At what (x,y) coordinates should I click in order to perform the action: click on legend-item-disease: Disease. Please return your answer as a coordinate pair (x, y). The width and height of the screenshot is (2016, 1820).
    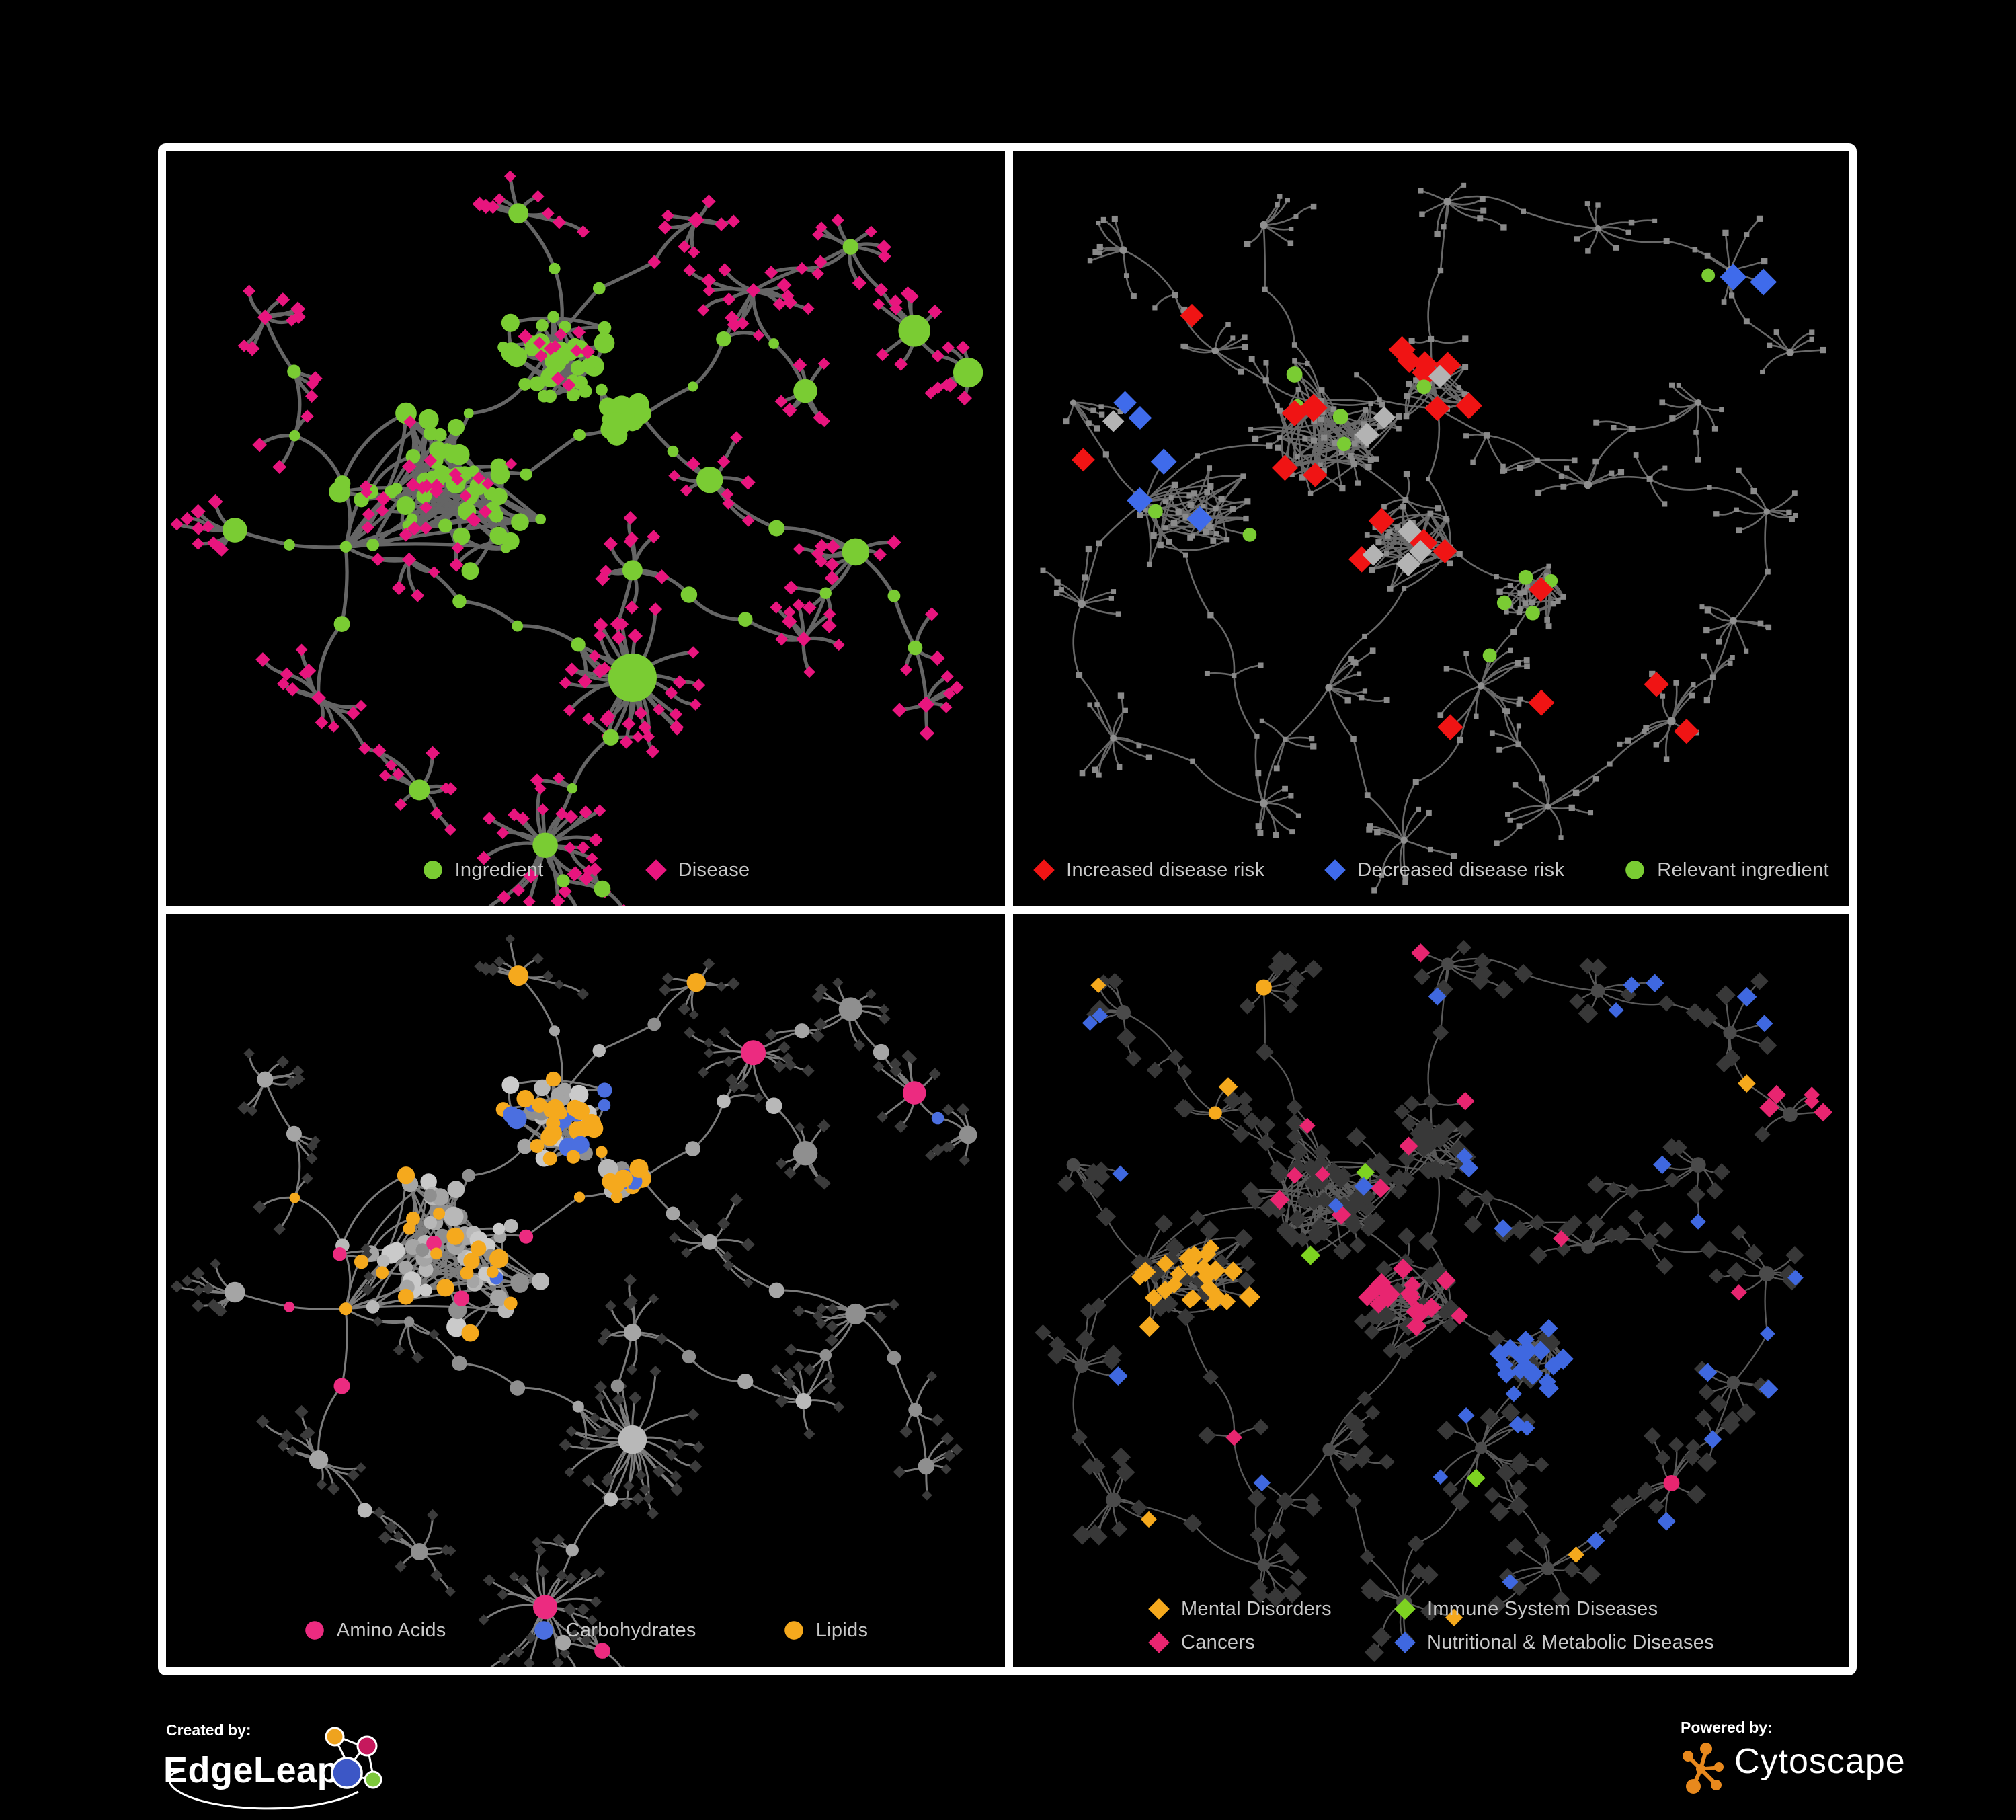
    Looking at the image, I should click on (697, 870).